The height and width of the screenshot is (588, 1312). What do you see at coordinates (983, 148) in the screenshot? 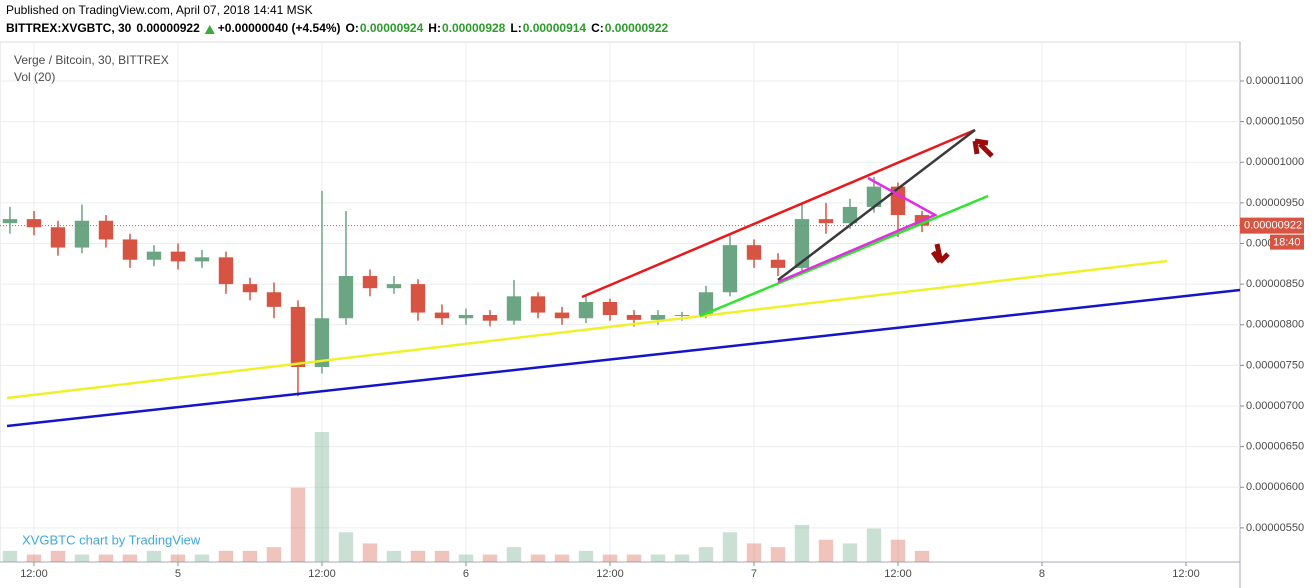
I see `arrow-up` at bounding box center [983, 148].